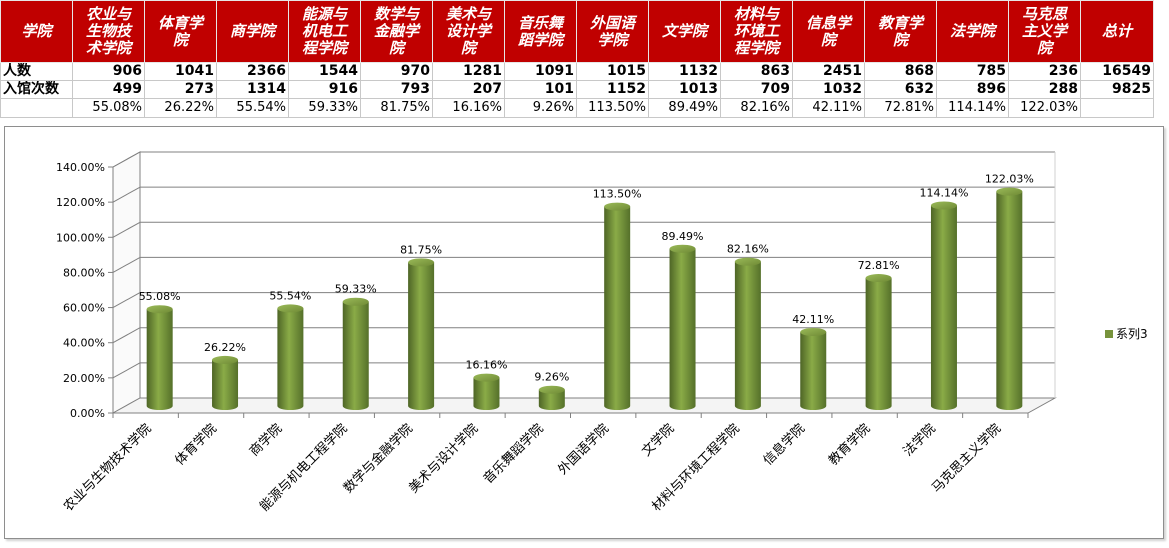  What do you see at coordinates (252, 89) in the screenshot?
I see `table-cell: 1314` at bounding box center [252, 89].